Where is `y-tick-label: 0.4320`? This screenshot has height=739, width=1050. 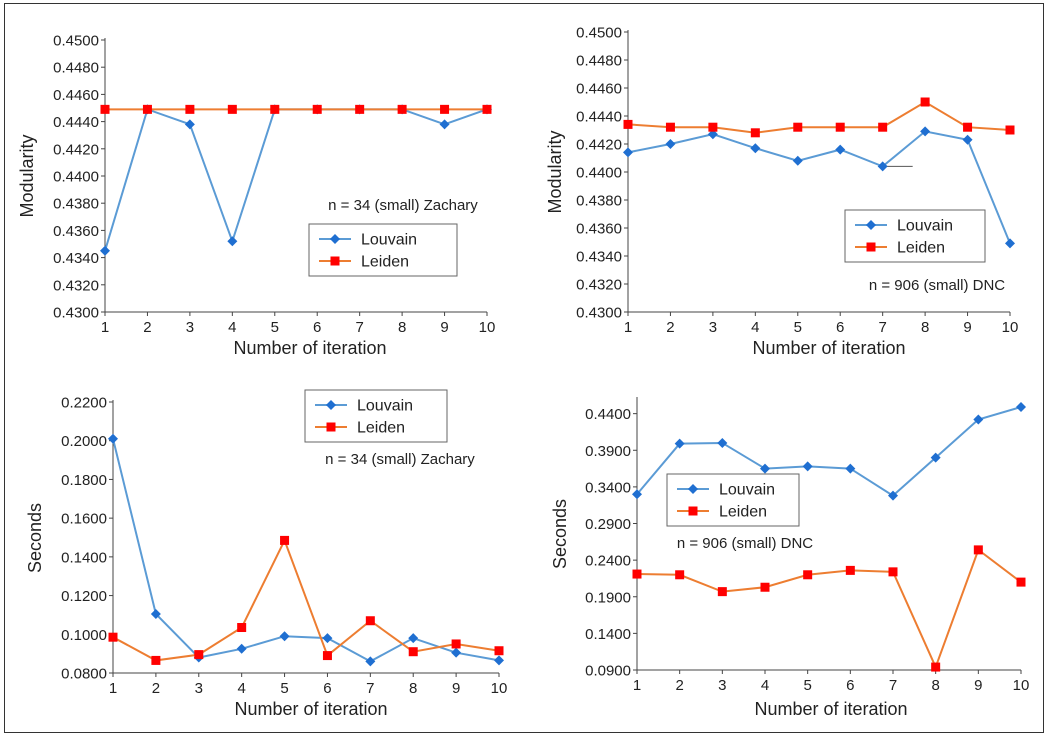 y-tick-label: 0.4320 is located at coordinates (76, 285).